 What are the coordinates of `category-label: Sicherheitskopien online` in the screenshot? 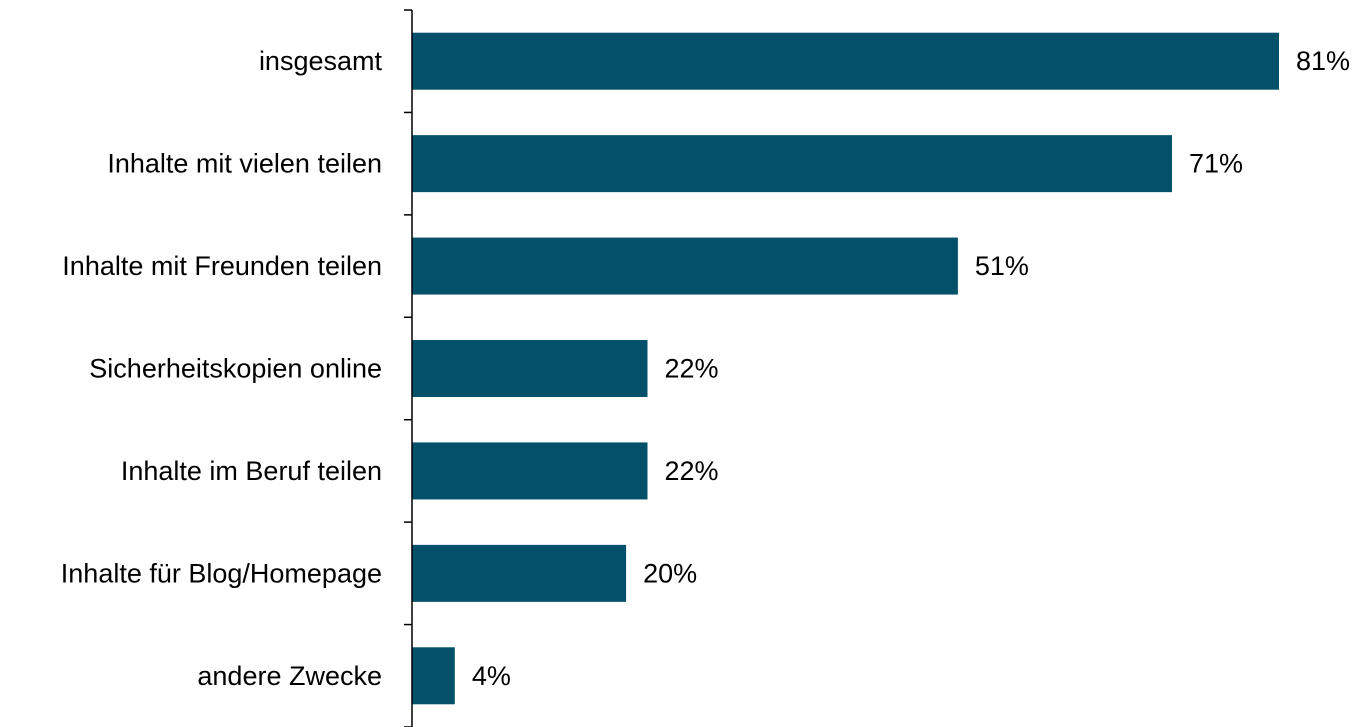 It's located at (235, 369).